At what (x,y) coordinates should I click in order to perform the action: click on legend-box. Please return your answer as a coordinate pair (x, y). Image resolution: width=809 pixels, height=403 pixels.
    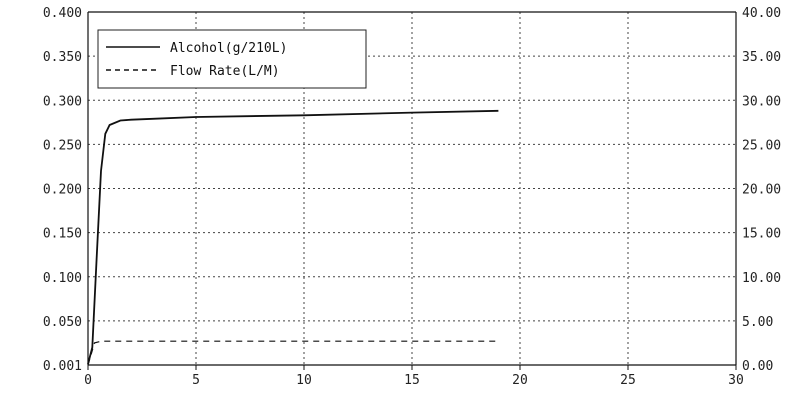
    Looking at the image, I should click on (232, 59).